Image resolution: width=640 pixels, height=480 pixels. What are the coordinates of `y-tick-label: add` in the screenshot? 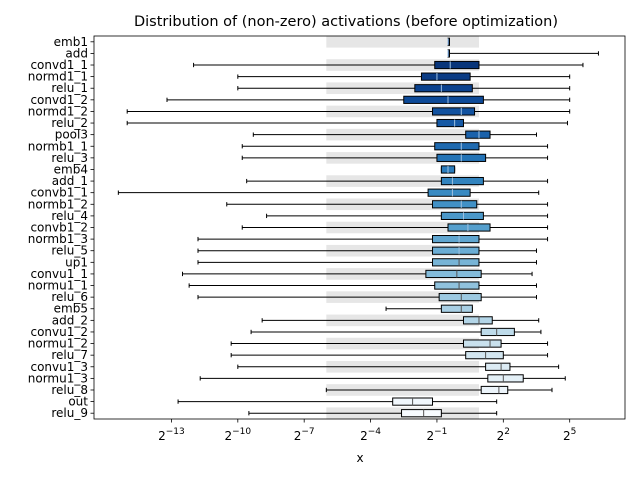 It's located at (76, 53).